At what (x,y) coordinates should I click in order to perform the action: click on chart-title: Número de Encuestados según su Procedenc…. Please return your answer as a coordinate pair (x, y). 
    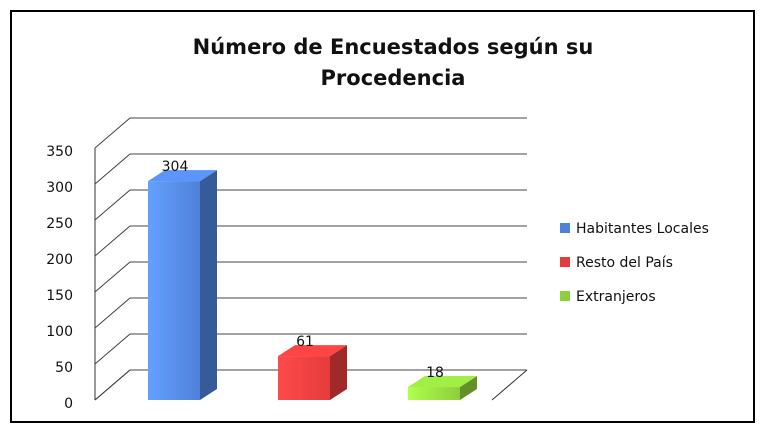
    Looking at the image, I should click on (393, 62).